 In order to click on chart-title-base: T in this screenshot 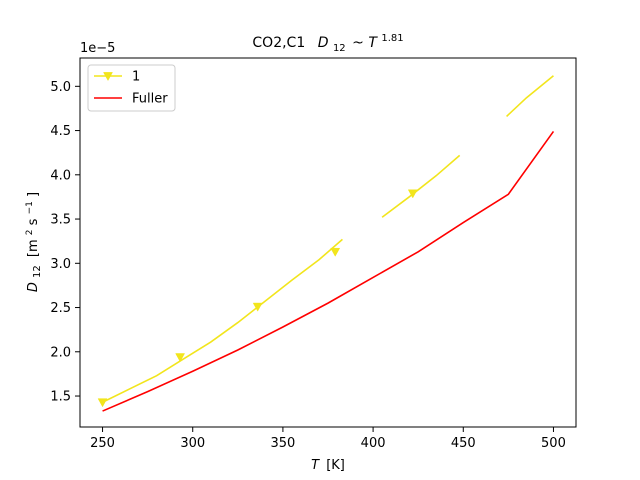, I will do `click(373, 43)`.